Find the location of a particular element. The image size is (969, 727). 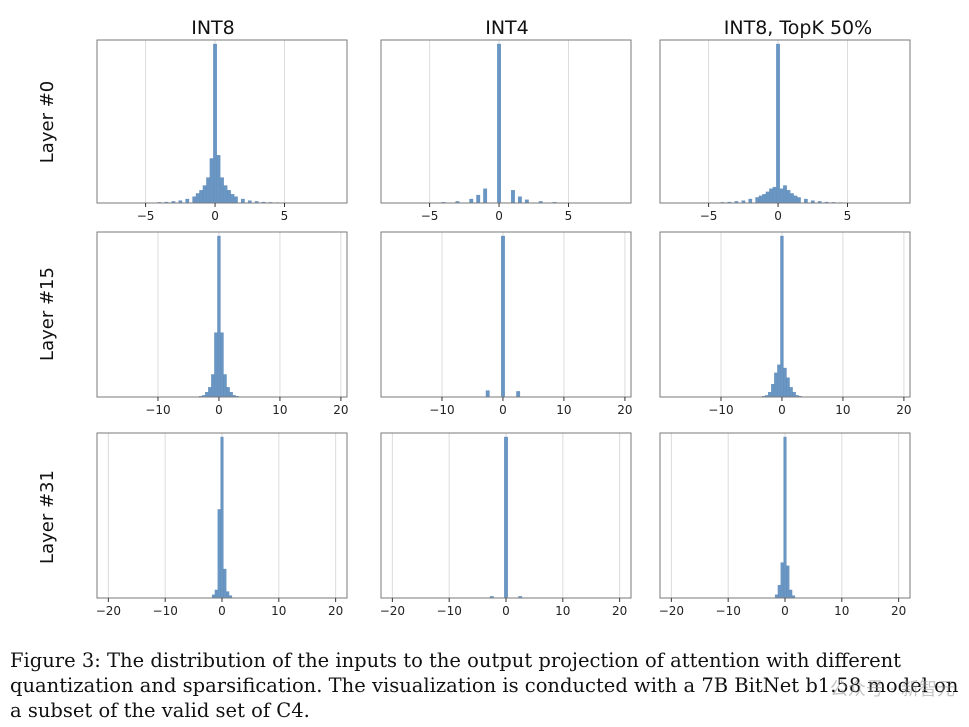

histogram-panel-7: −20 −10 0 10 20 is located at coordinates (222, 525).